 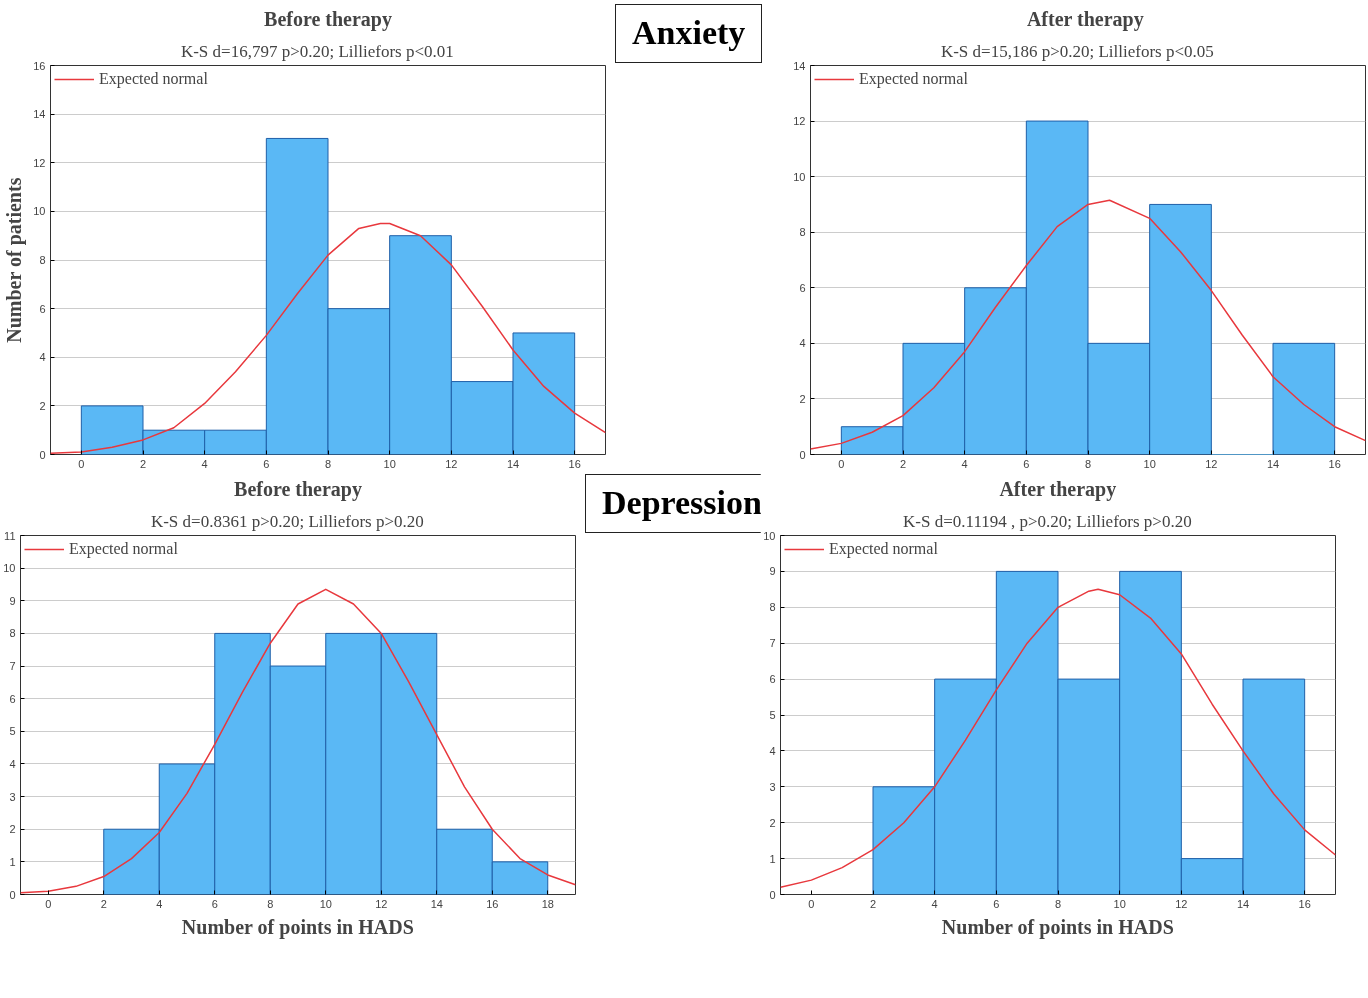 What do you see at coordinates (547, 903) in the screenshot?
I see `x-tick-label: 18` at bounding box center [547, 903].